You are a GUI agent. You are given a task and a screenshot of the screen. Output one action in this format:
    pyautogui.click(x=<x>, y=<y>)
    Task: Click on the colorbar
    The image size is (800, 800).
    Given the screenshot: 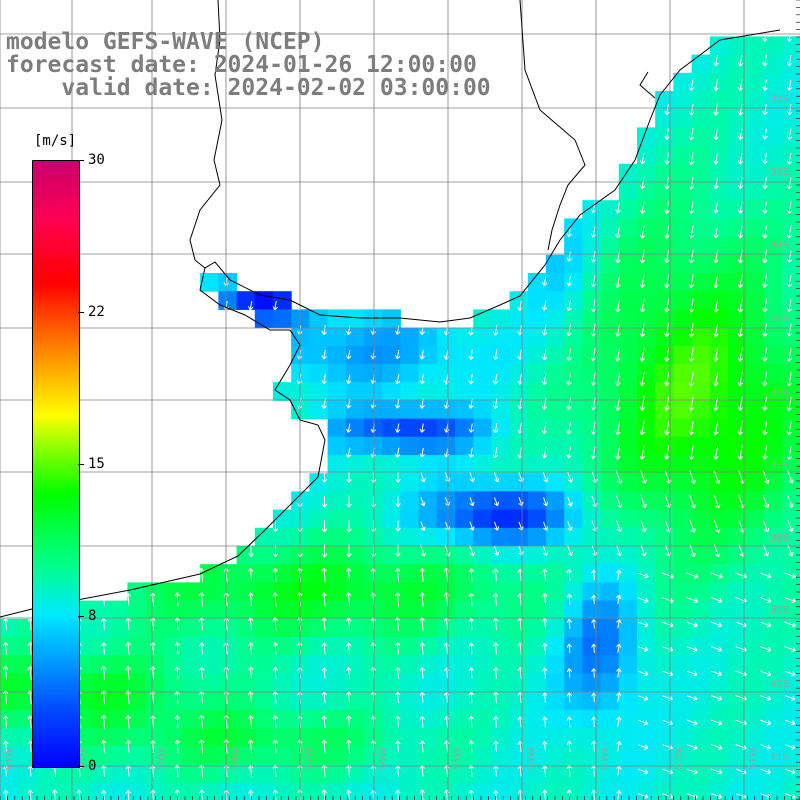 What is the action you would take?
    pyautogui.click(x=56, y=464)
    